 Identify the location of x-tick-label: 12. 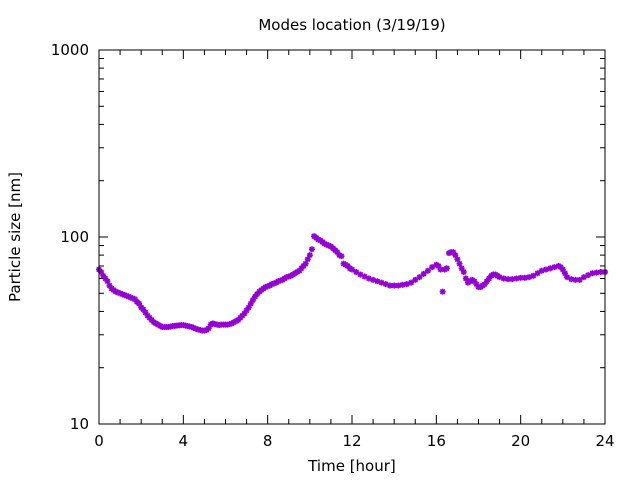
(351, 441).